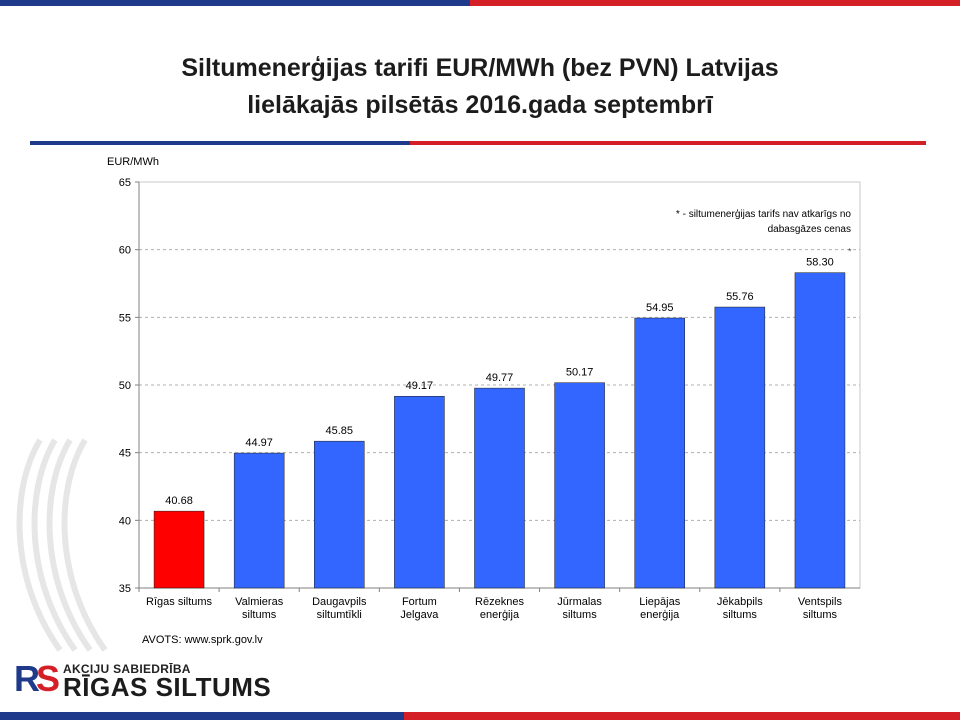 Image resolution: width=960 pixels, height=720 pixels. Describe the element at coordinates (660, 614) in the screenshot. I see `x-tick-label-6-1: enerģija` at that location.